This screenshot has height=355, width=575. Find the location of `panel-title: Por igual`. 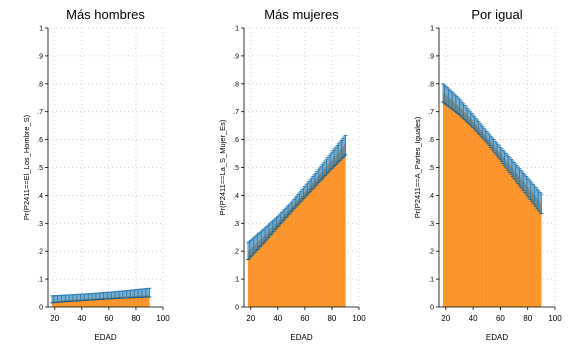

panel-title: Por igual is located at coordinates (496, 14).